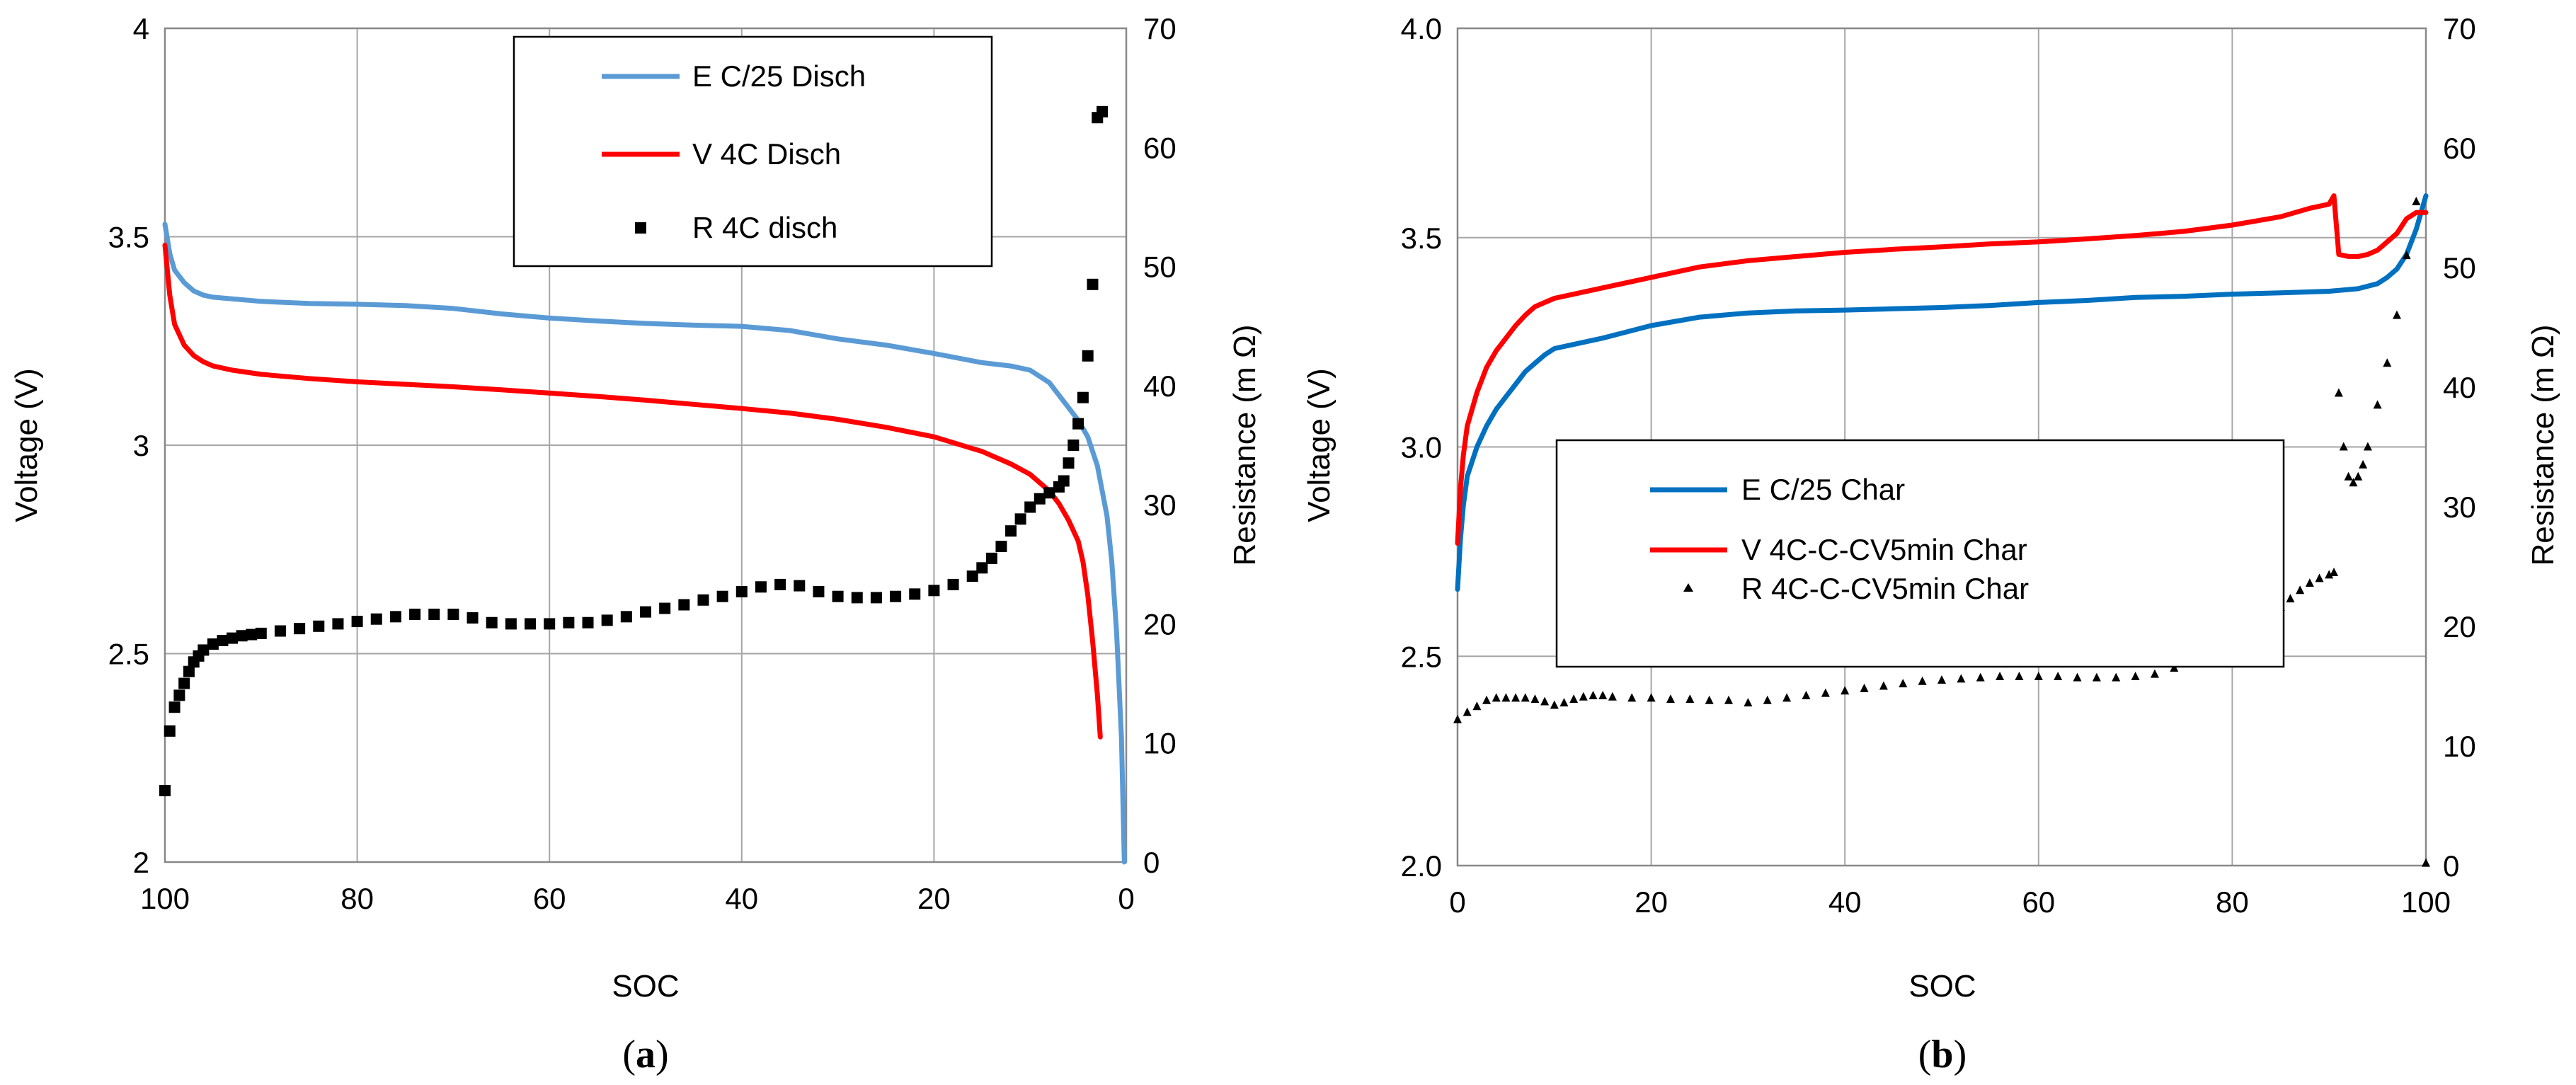 This screenshot has width=2576, height=1085. What do you see at coordinates (753, 151) in the screenshot?
I see `panel-a-legend: E C/25 Disch V 4C Disch R 4C disch` at bounding box center [753, 151].